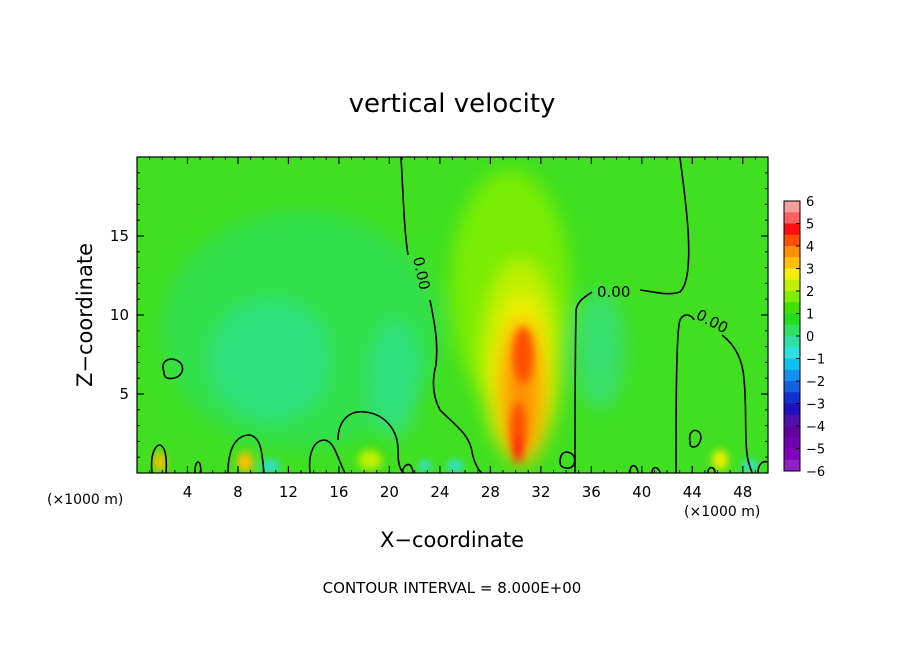 This screenshot has width=904, height=654. I want to click on x-tick-label: 48, so click(742, 492).